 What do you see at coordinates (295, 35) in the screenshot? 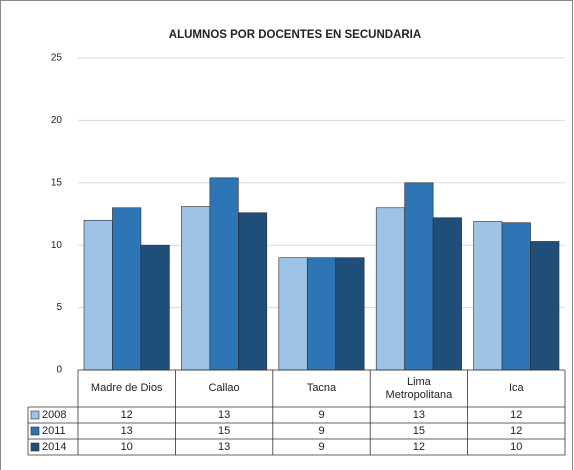
I see `chart-title: ALUMNOS POR DOCENTES EN SECUNDARIA` at bounding box center [295, 35].